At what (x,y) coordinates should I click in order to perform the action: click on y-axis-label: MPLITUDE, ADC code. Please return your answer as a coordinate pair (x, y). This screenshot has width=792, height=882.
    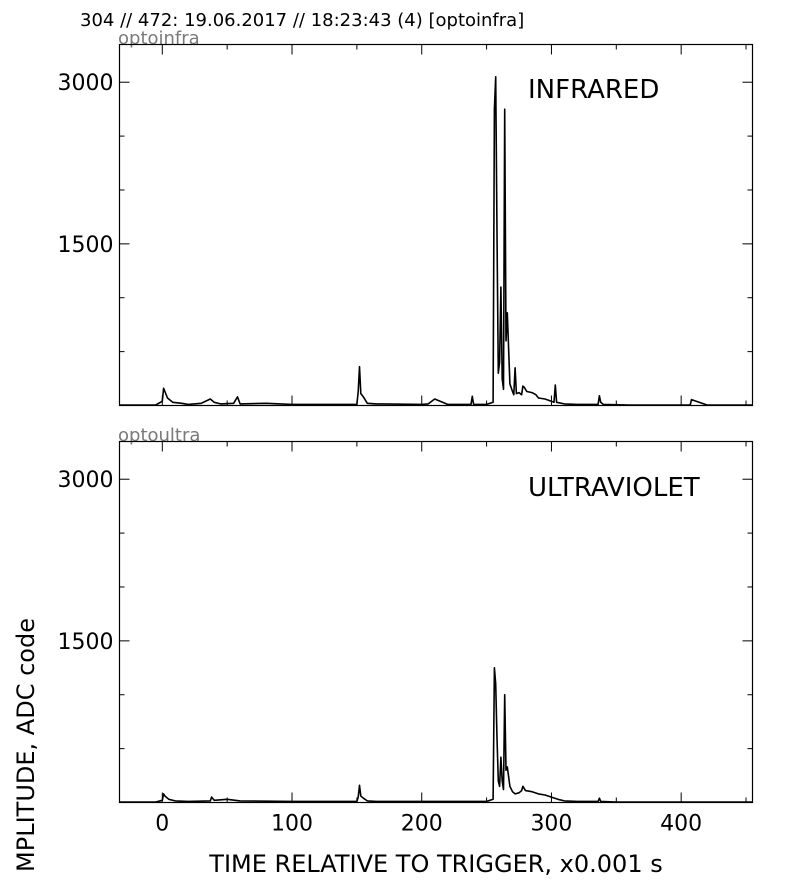
    Looking at the image, I should click on (26, 745).